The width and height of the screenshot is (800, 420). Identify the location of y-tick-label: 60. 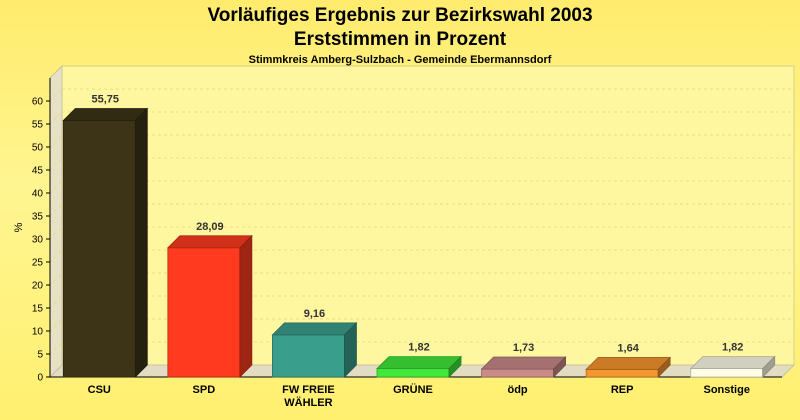
(38, 102).